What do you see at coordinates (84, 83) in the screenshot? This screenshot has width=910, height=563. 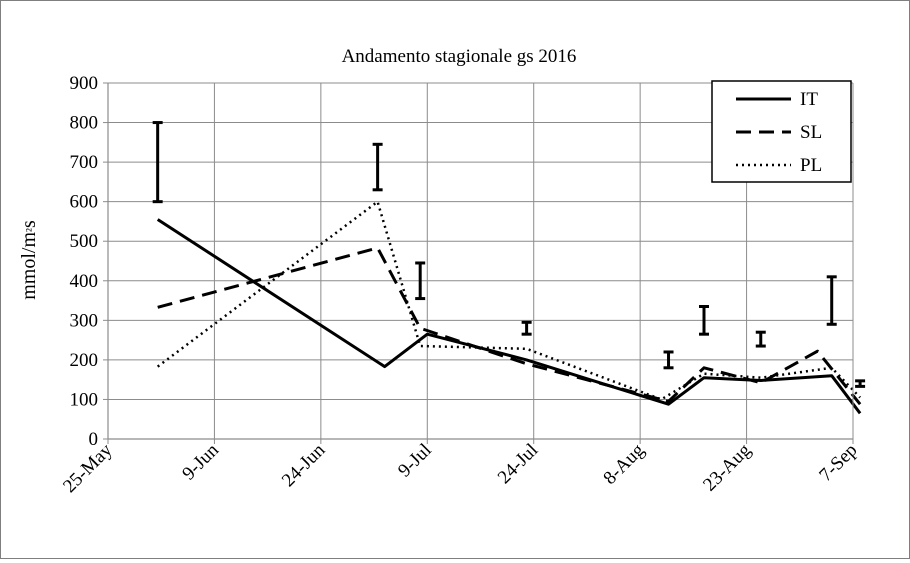 I see `y-tick-label: 900` at bounding box center [84, 83].